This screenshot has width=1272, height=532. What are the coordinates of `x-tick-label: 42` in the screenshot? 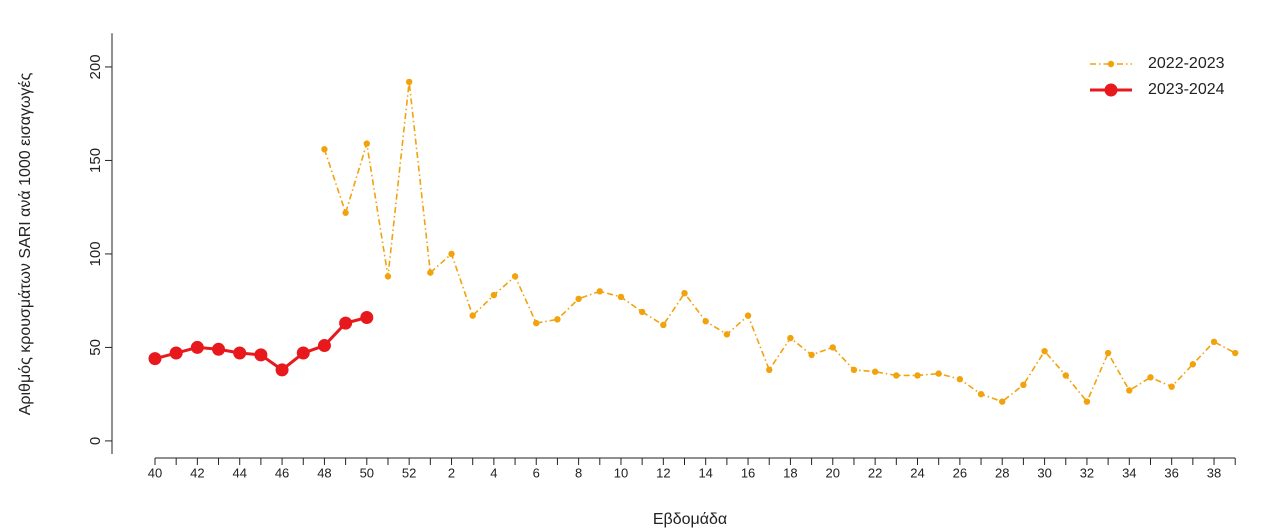 It's located at (197, 472).